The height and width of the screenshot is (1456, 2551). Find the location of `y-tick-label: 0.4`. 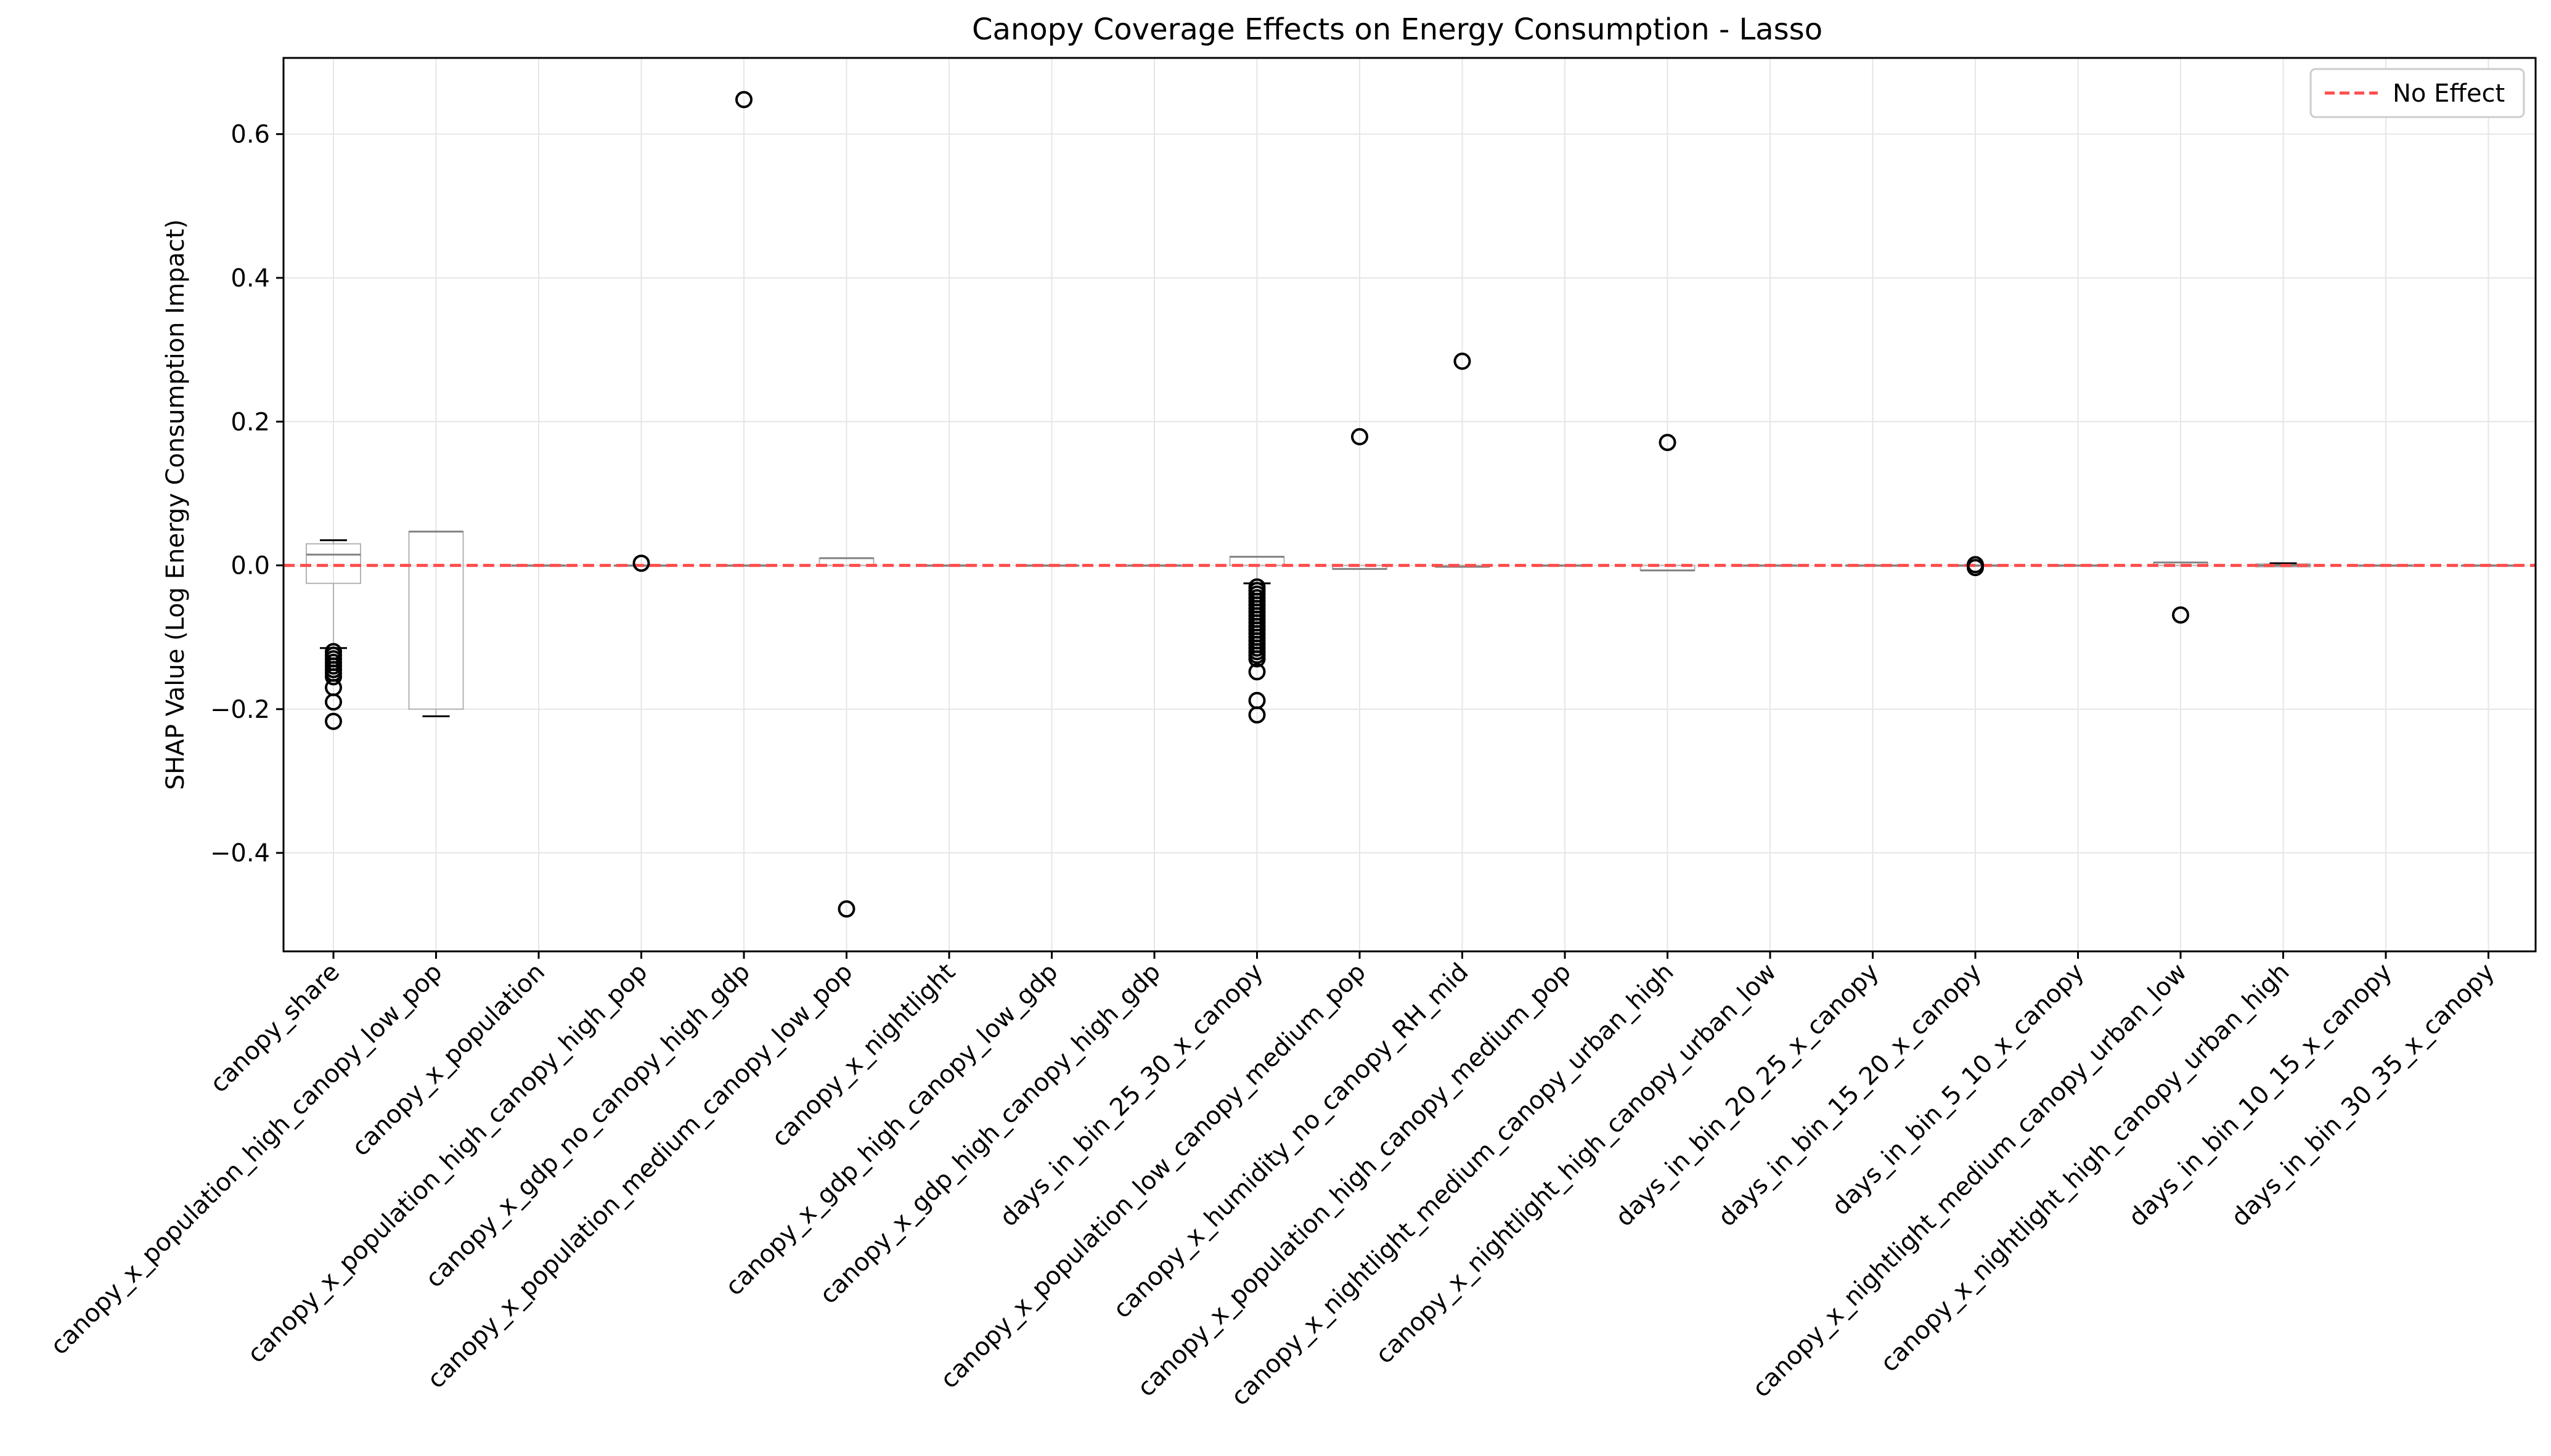

y-tick-label: 0.4 is located at coordinates (250, 278).